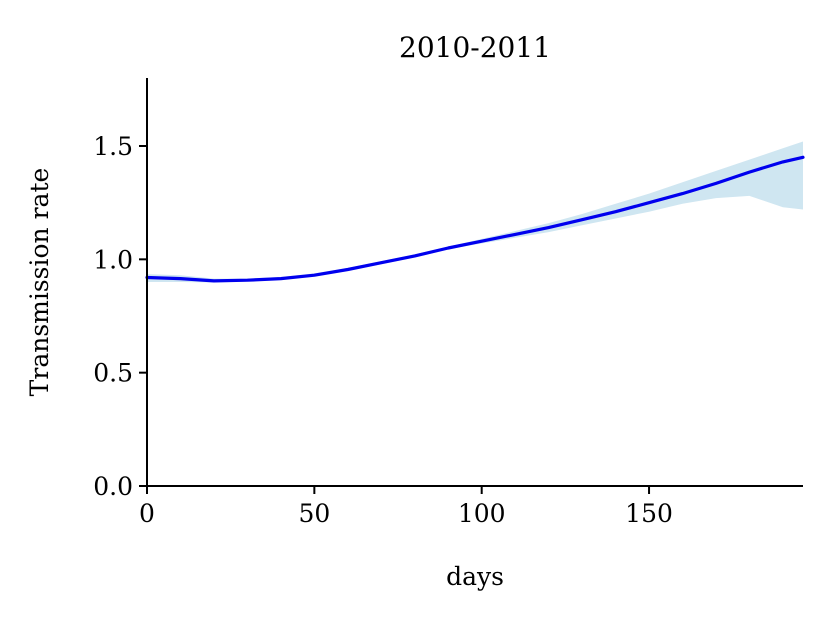 Image resolution: width=829 pixels, height=618 pixels. What do you see at coordinates (113, 486) in the screenshot?
I see `y-tick-label: 0.0` at bounding box center [113, 486].